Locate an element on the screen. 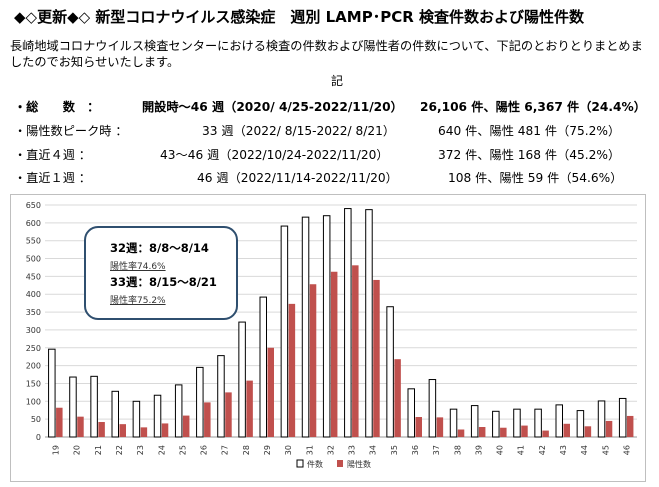 Image resolution: width=659 pixels, height=487 pixels. summary-label: ・直近１週 ： is located at coordinates (52, 178).